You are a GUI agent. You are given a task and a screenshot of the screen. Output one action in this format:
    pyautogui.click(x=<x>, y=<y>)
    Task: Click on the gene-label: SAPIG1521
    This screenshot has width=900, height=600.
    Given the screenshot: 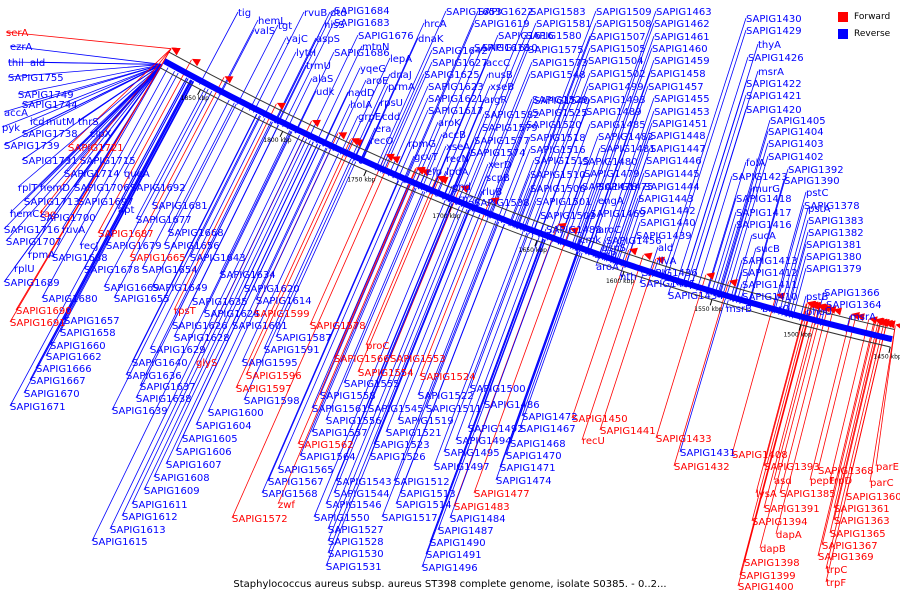 What is the action you would take?
    pyautogui.click(x=414, y=433)
    